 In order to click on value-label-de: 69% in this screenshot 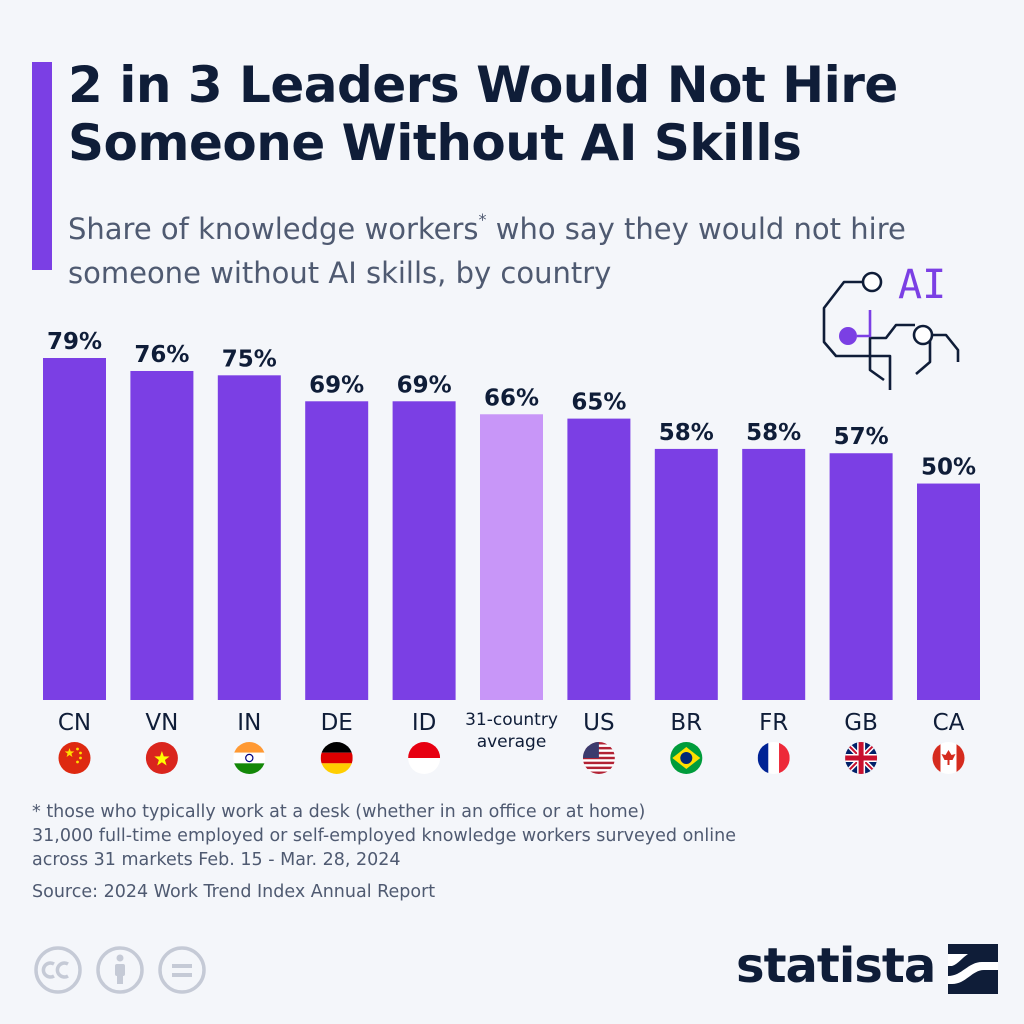, I will do `click(336, 385)`.